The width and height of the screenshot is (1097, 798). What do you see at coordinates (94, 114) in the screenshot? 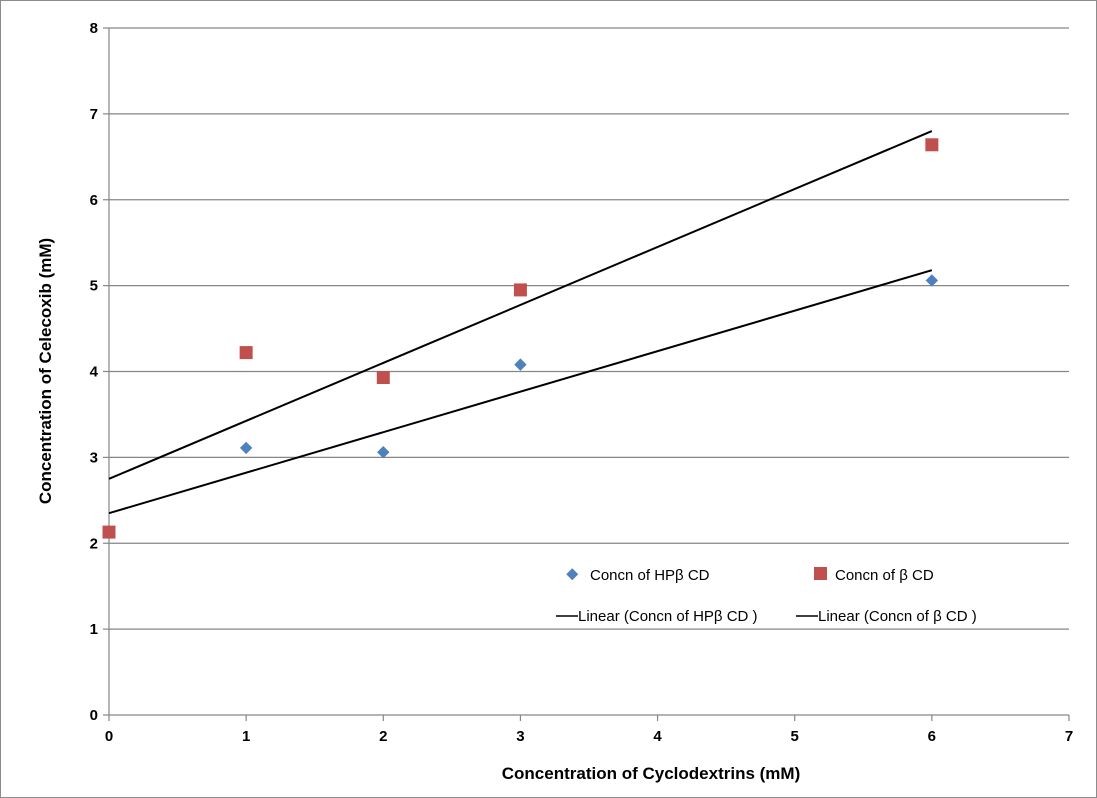
I see `y-tick-label: 7` at bounding box center [94, 114].